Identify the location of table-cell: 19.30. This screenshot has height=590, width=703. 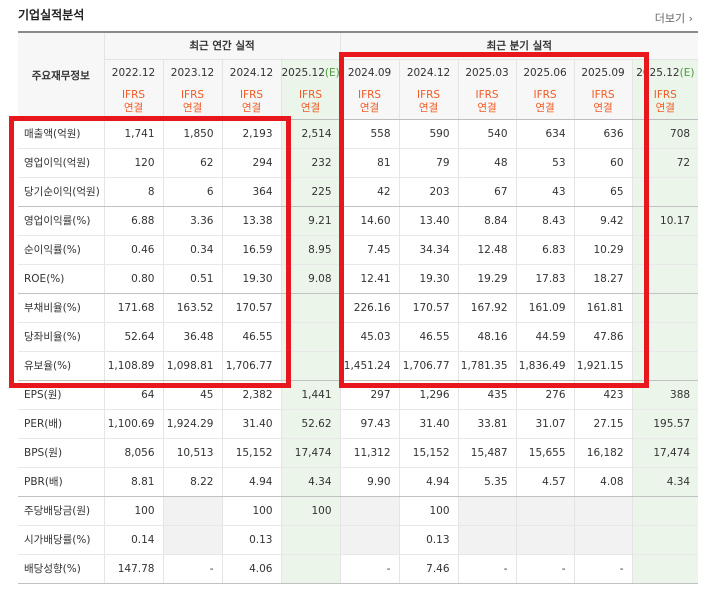
(429, 279).